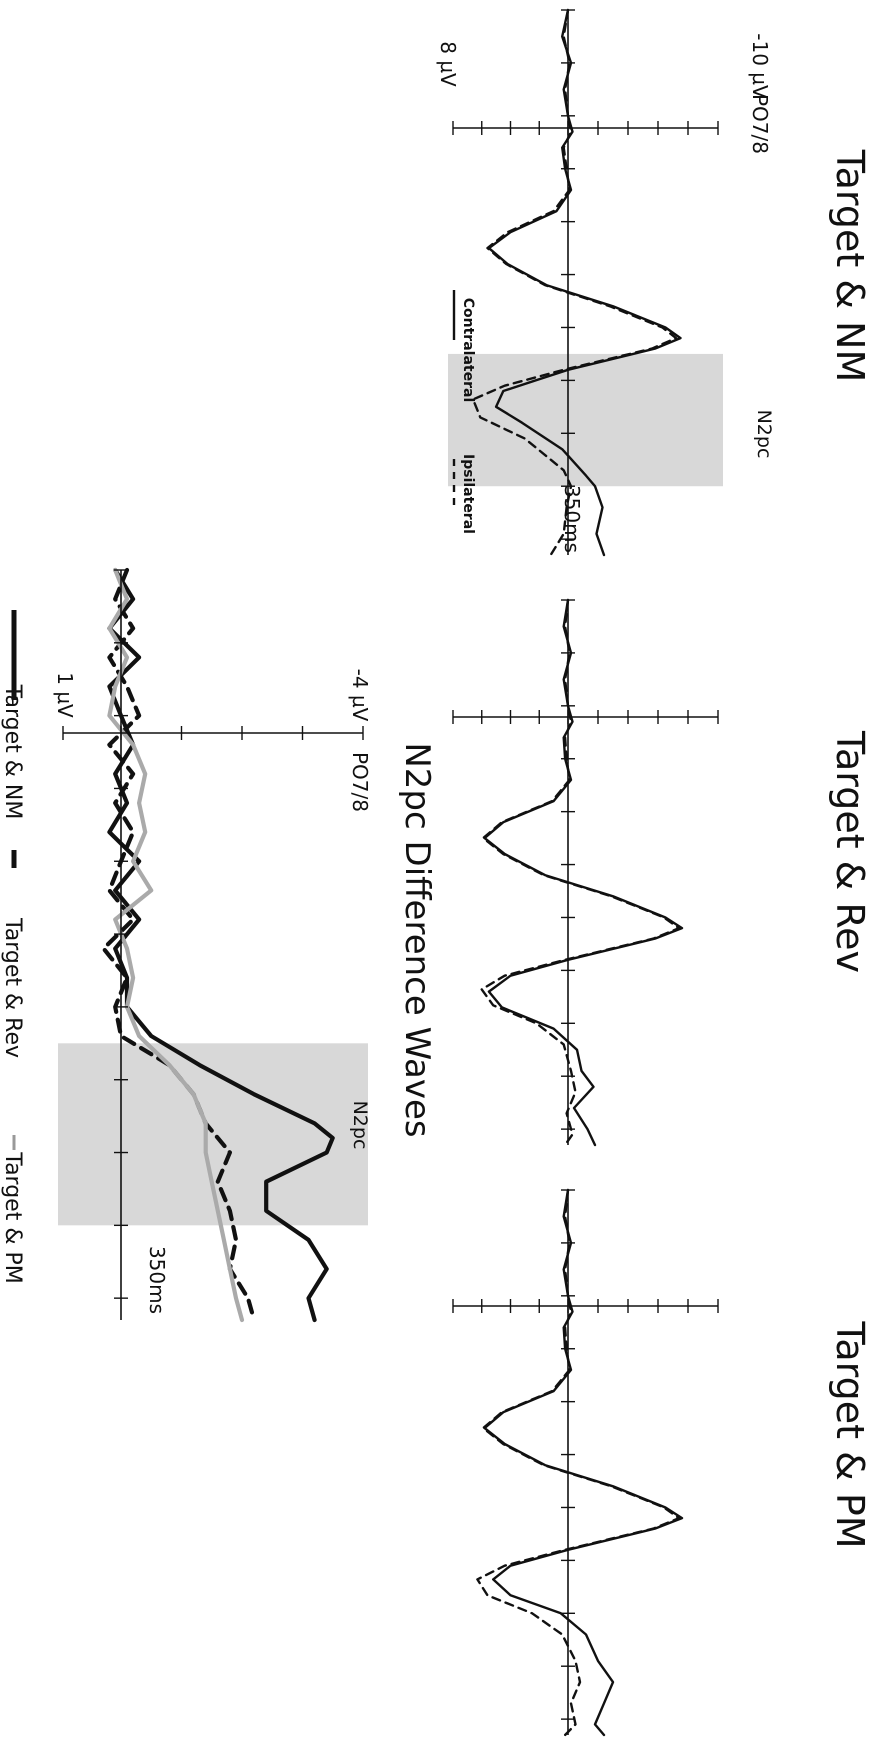 Image resolution: width=878 pixels, height=1740 pixels. I want to click on y-bottom-label-diff: 1 µV, so click(65, 695).